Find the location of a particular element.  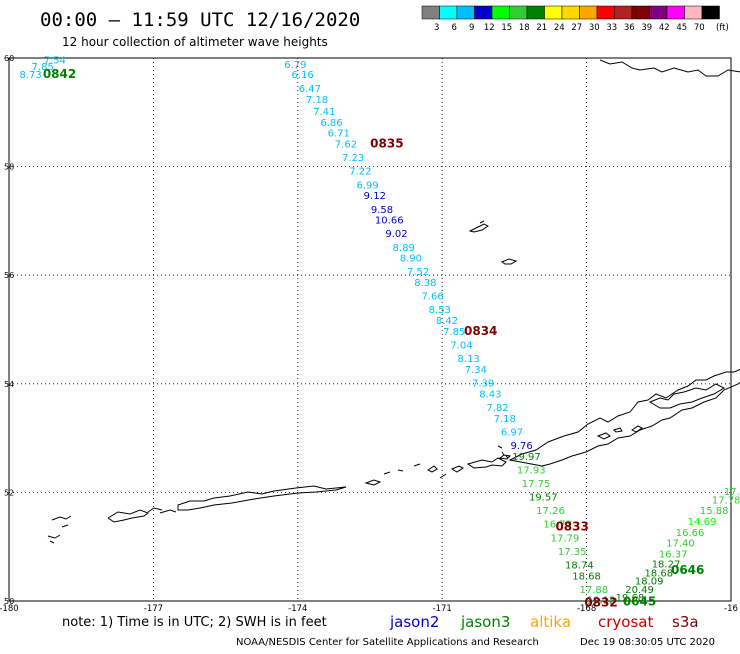

legend-label: 42 is located at coordinates (664, 28).